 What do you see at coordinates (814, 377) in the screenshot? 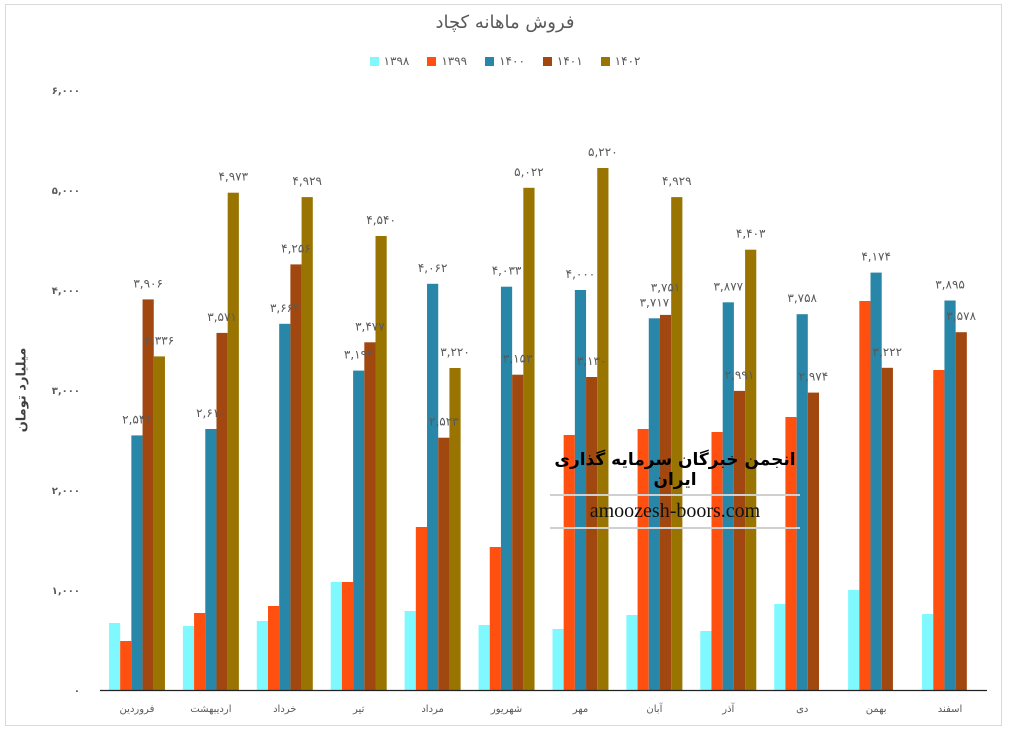
I see `data-label: ۲,۹۷۴` at bounding box center [814, 377].